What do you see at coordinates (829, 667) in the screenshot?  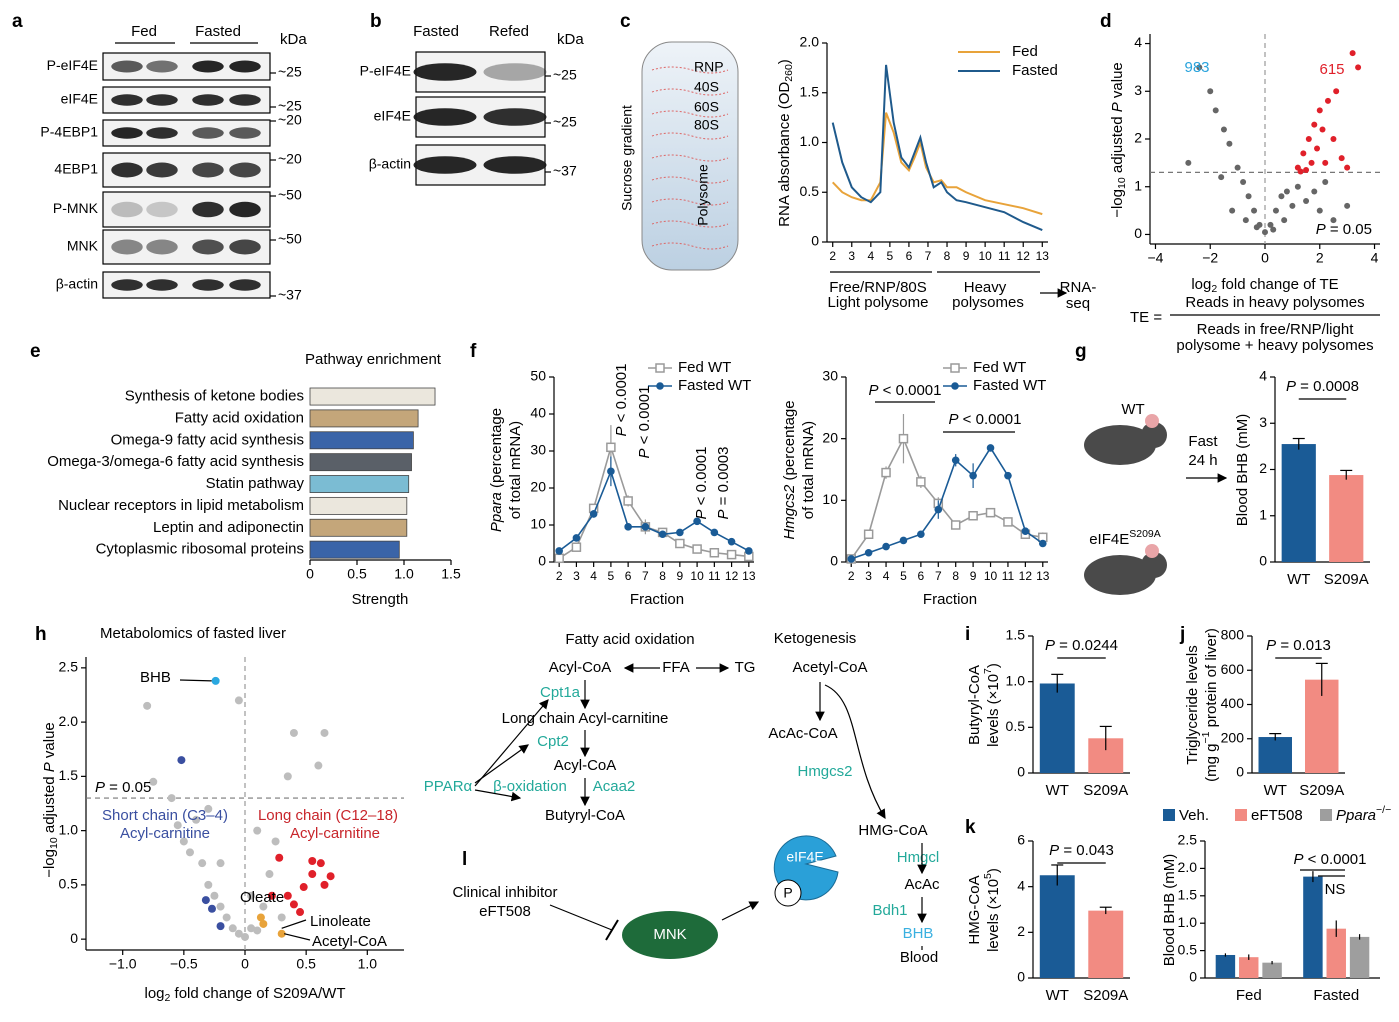 I see `pathway-node: Acetyl-CoA` at bounding box center [829, 667].